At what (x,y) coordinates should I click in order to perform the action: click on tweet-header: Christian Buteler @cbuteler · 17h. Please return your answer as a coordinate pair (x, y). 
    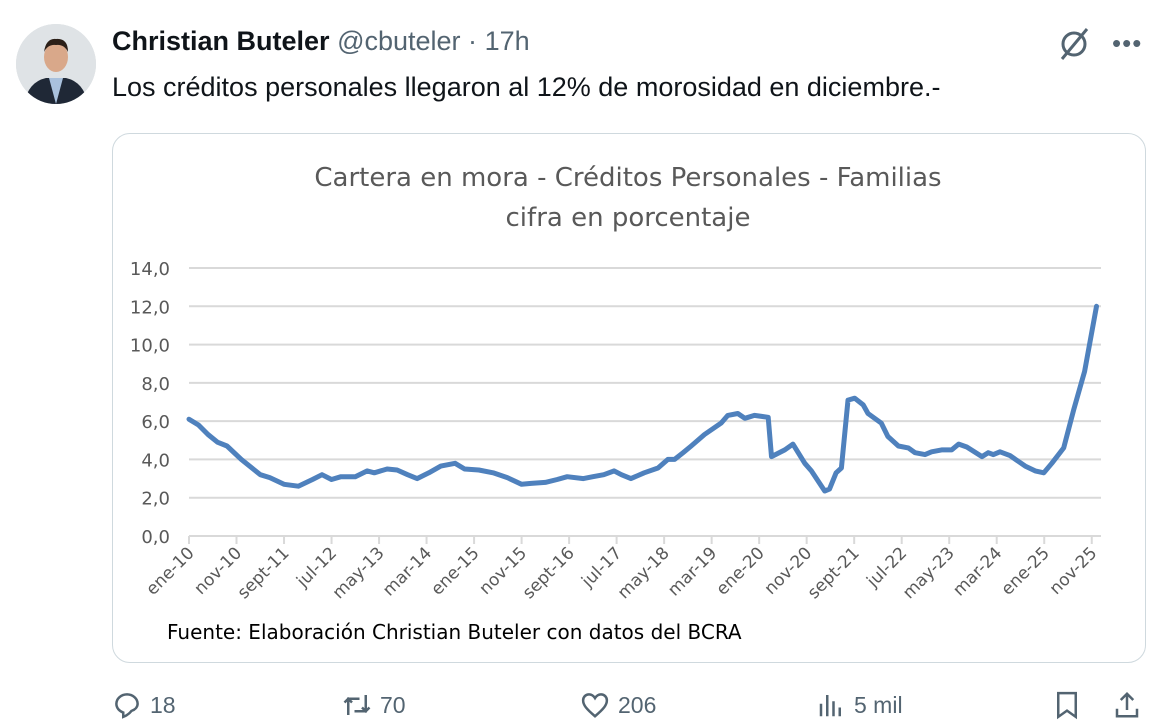
    Looking at the image, I should click on (321, 41).